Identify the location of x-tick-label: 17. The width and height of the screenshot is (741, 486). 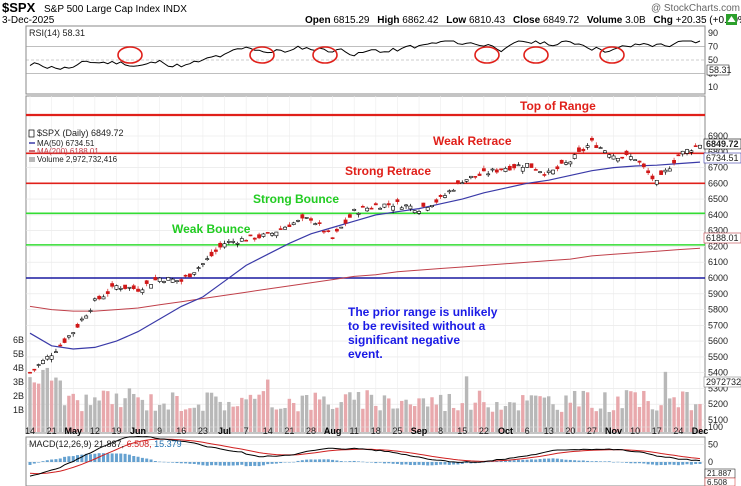
(657, 431).